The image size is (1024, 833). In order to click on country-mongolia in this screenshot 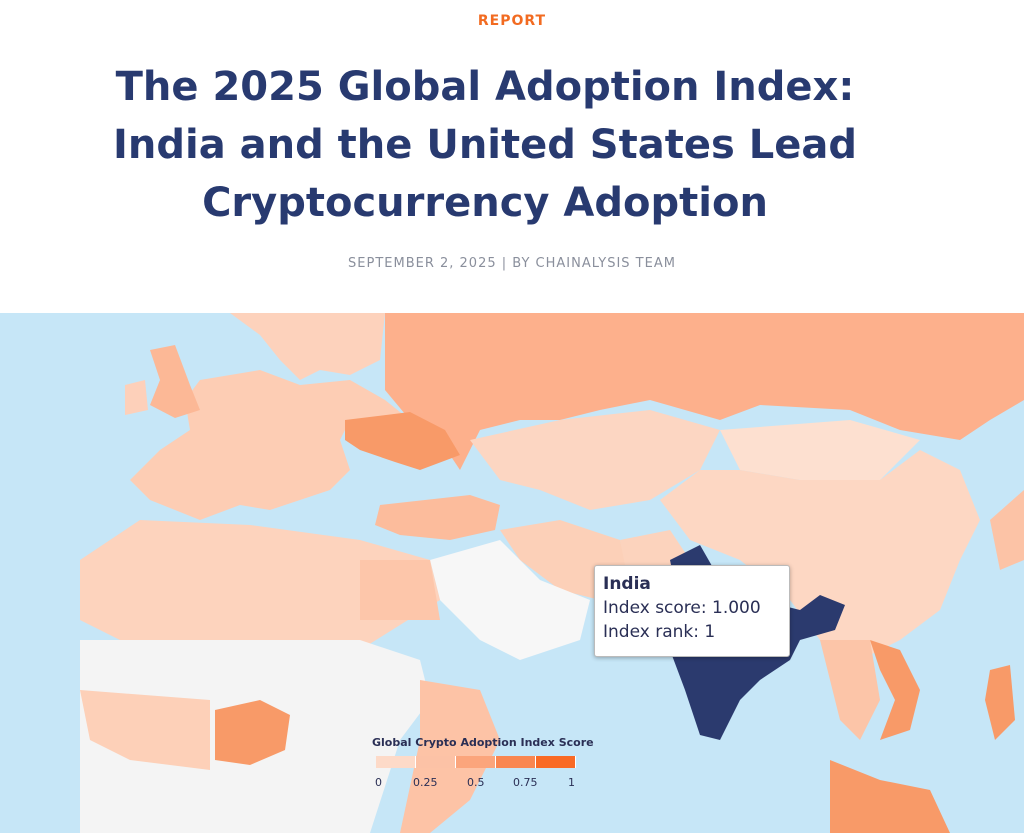, I will do `click(820, 450)`.